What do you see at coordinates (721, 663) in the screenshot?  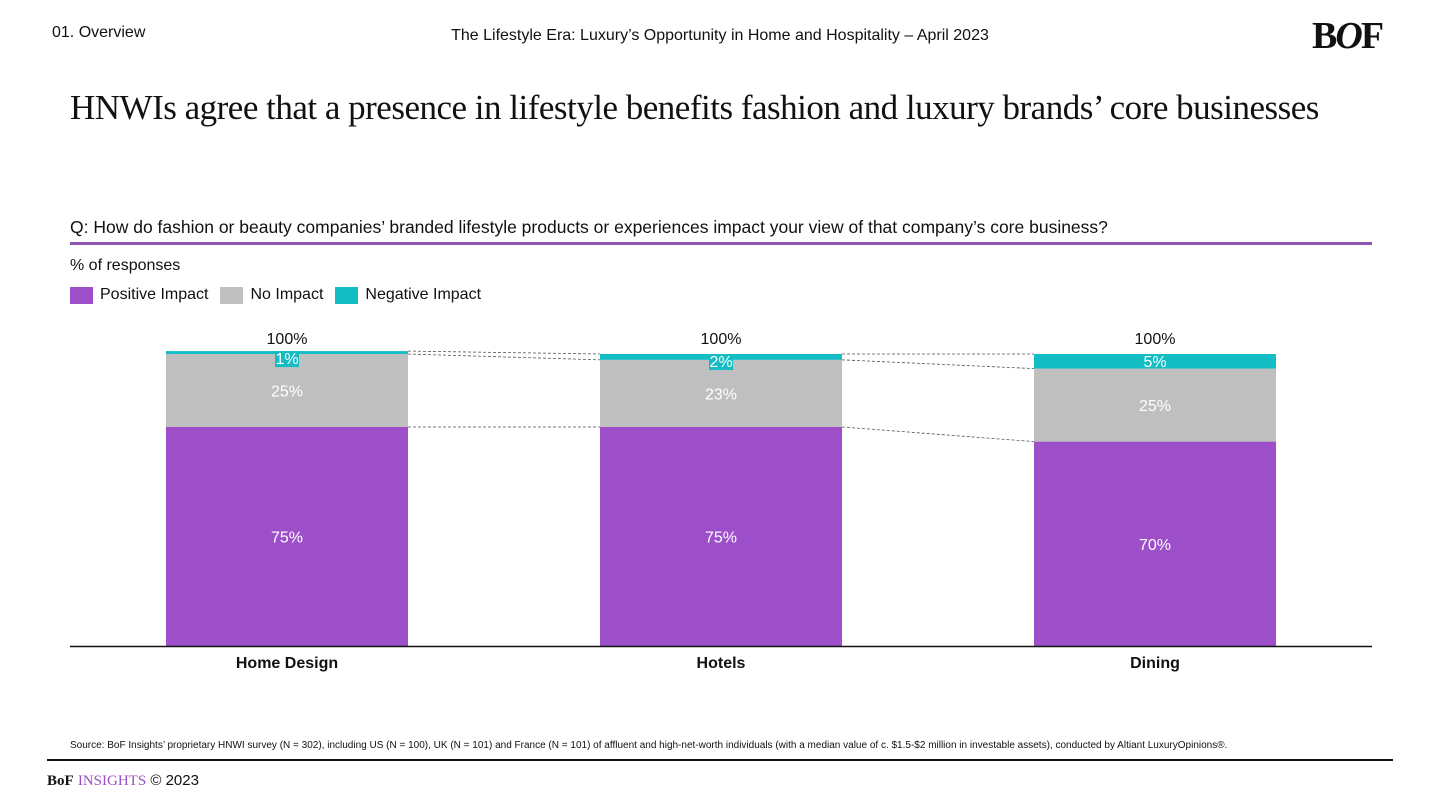 I see `category-label: Hotels` at bounding box center [721, 663].